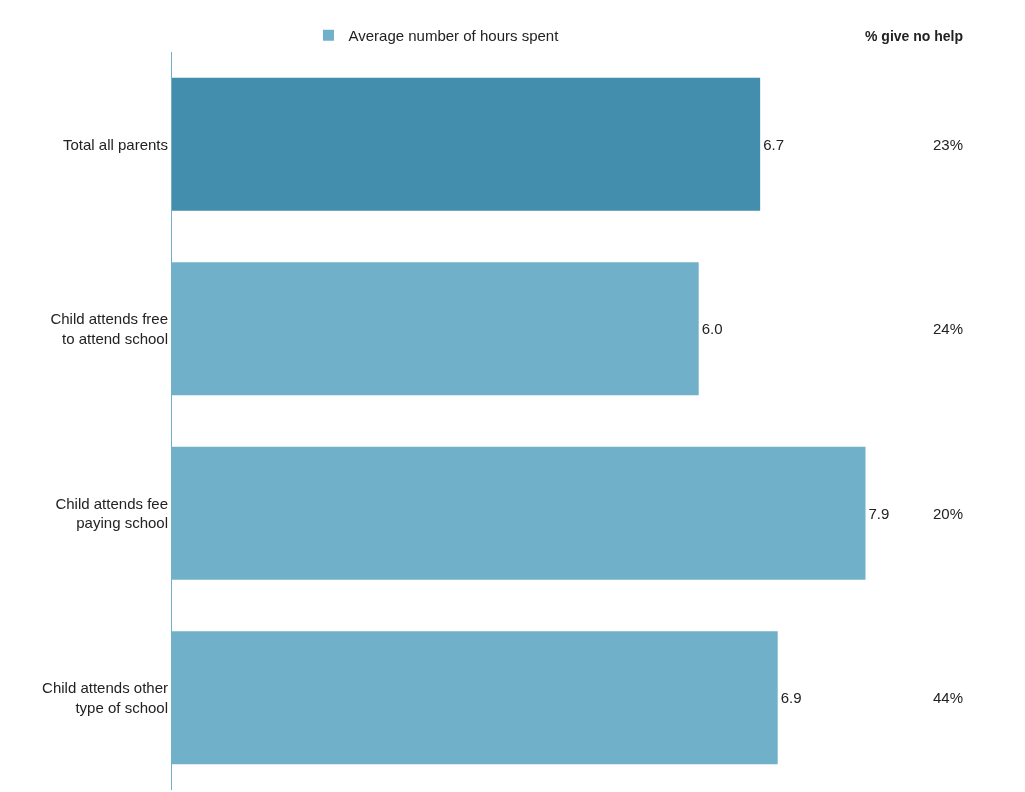 Image resolution: width=1025 pixels, height=792 pixels. I want to click on text: 20%, so click(948, 513).